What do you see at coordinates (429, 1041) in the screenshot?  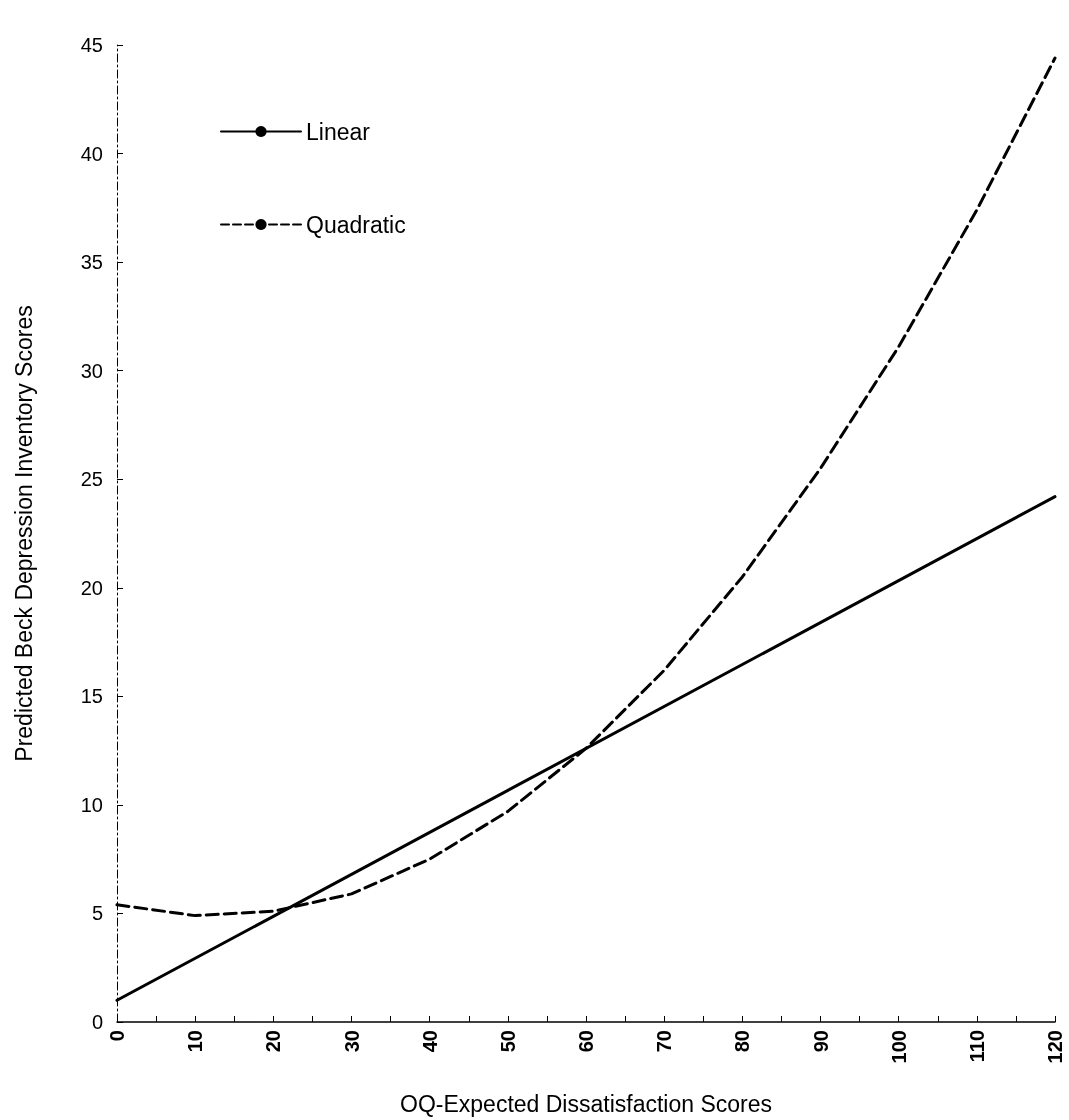 I see `x-tick-label: 40` at bounding box center [429, 1041].